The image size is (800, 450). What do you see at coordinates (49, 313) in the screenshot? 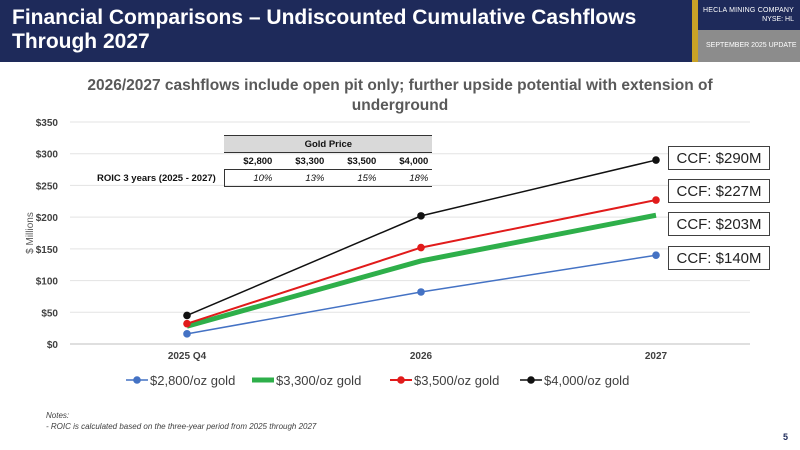
I see `y-tick-label: $50` at bounding box center [49, 313].